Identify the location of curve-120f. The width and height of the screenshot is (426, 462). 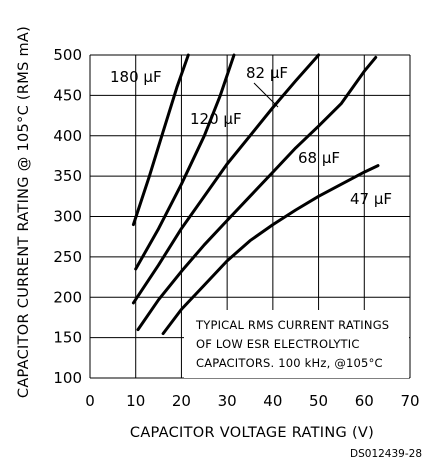
(185, 162).